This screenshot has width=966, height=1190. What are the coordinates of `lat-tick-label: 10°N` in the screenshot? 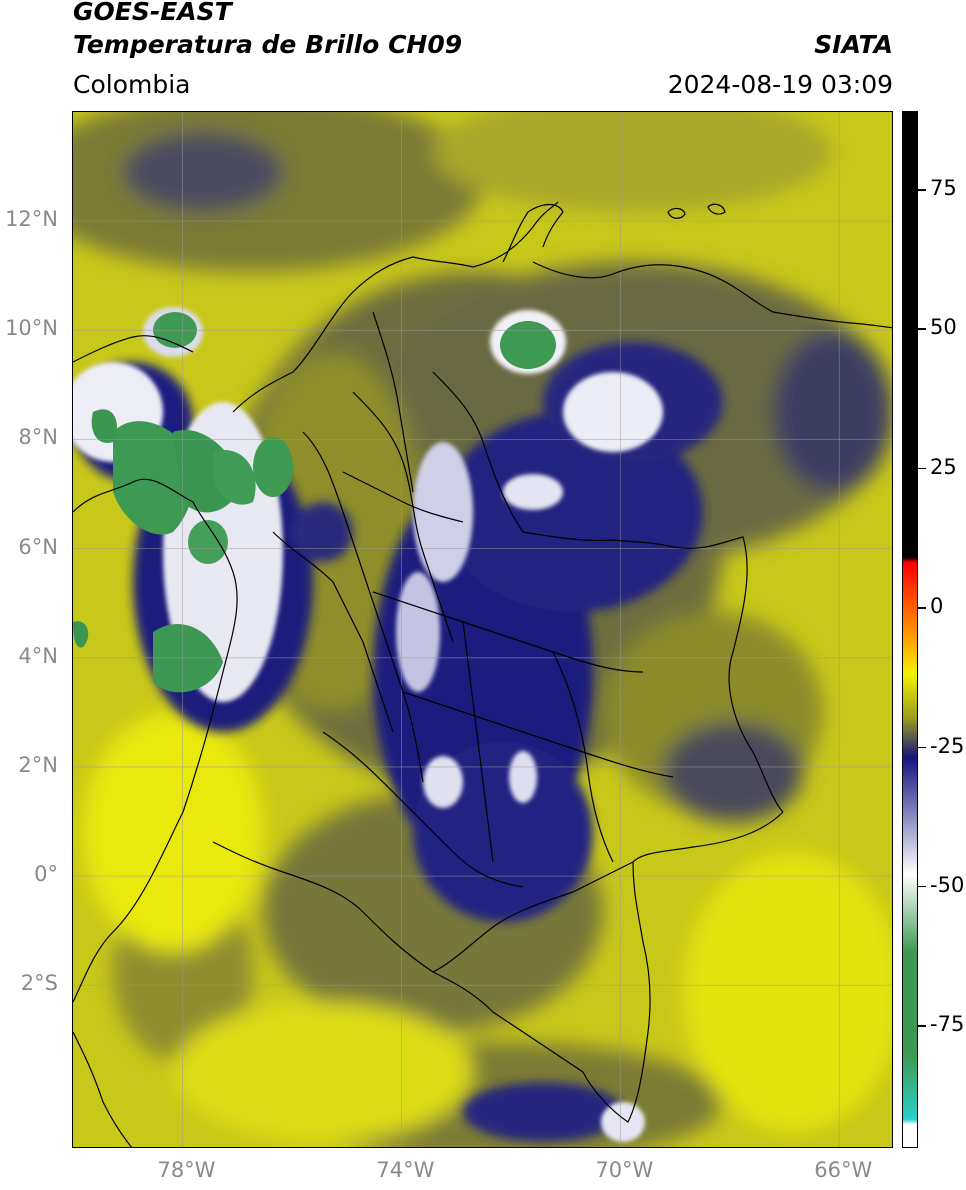 It's located at (31, 328).